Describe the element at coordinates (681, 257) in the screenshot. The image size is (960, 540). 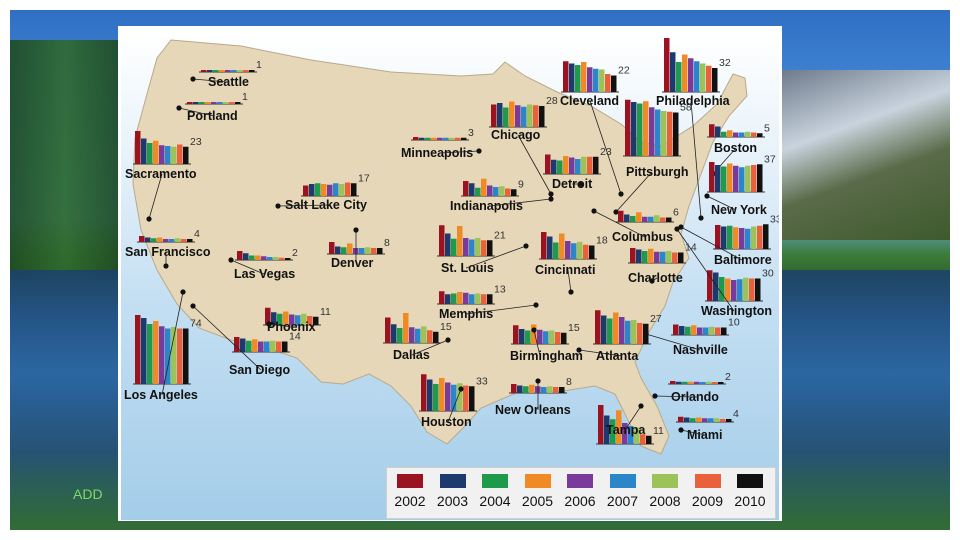
I see `bar-charlotte-2010` at that location.